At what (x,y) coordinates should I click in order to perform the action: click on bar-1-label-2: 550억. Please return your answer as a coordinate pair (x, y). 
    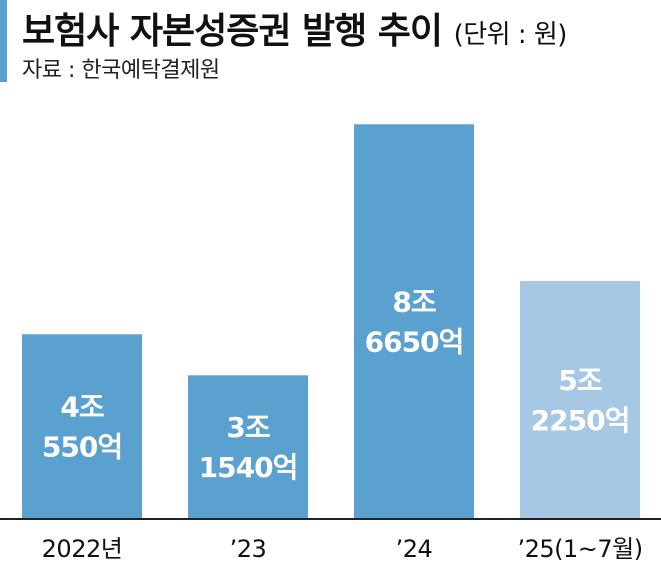
    Looking at the image, I should click on (82, 447).